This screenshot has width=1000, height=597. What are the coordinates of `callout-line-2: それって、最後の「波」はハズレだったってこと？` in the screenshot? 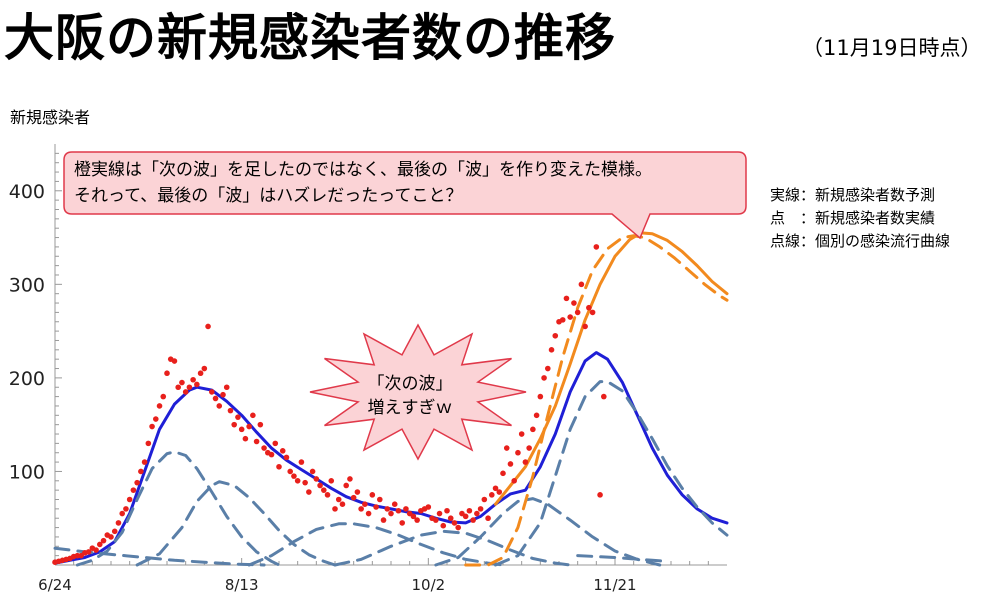 It's located at (268, 196).